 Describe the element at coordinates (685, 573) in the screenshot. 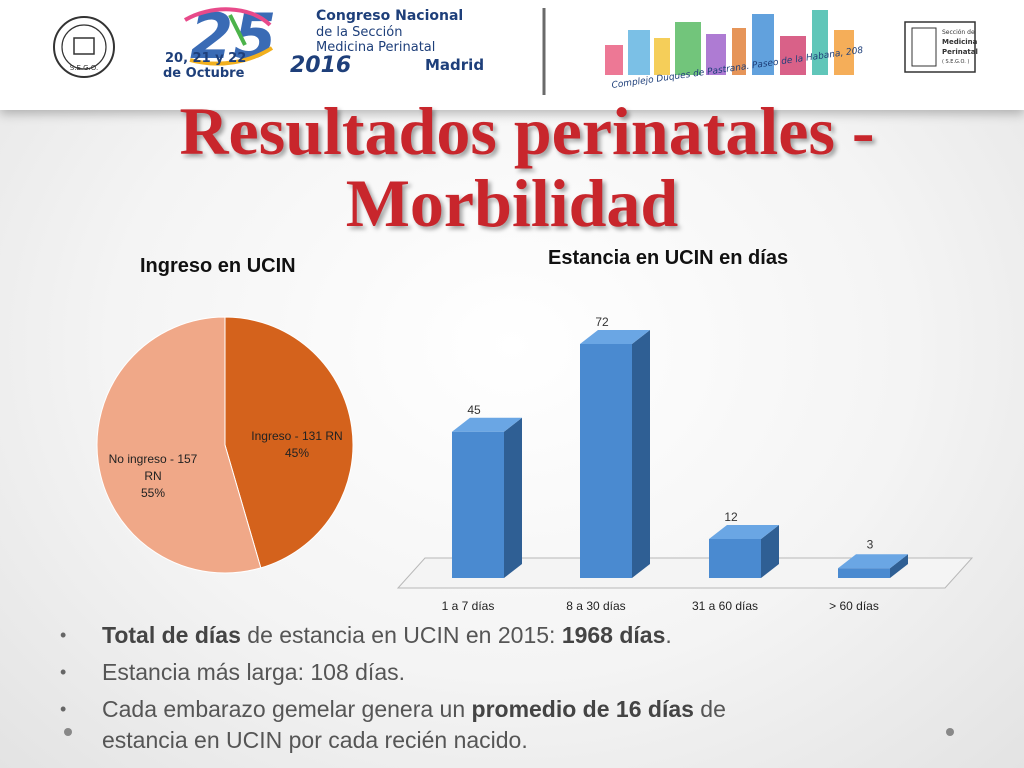

I see `bar-chart-floor` at that location.